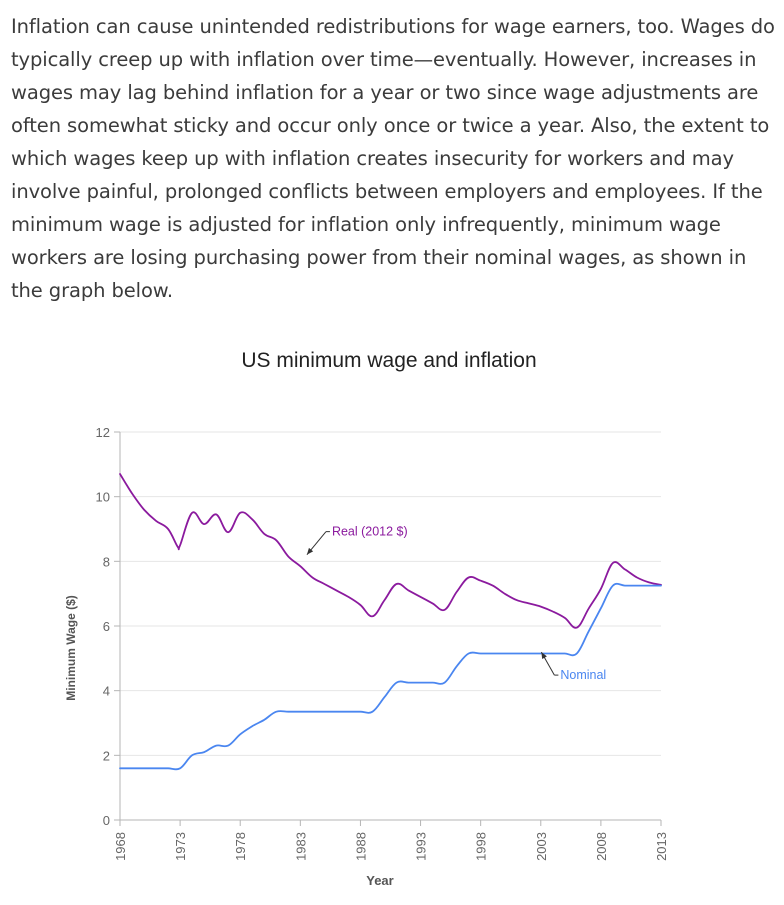 The width and height of the screenshot is (784, 905). What do you see at coordinates (103, 432) in the screenshot?
I see `y-tick-label: 12` at bounding box center [103, 432].